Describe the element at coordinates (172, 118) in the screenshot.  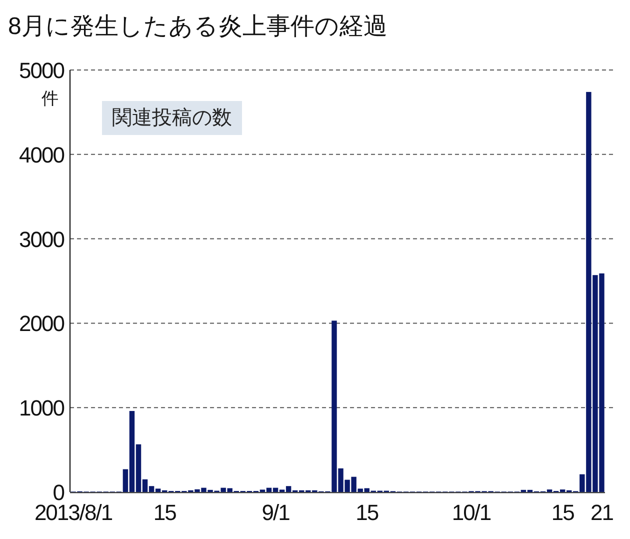
I see `annotation: 関連投稿の数` at that location.